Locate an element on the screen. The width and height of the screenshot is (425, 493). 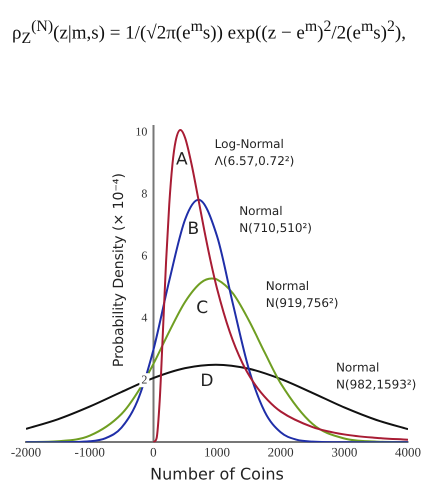
annotation: Normal N(919,756²) is located at coordinates (302, 294).